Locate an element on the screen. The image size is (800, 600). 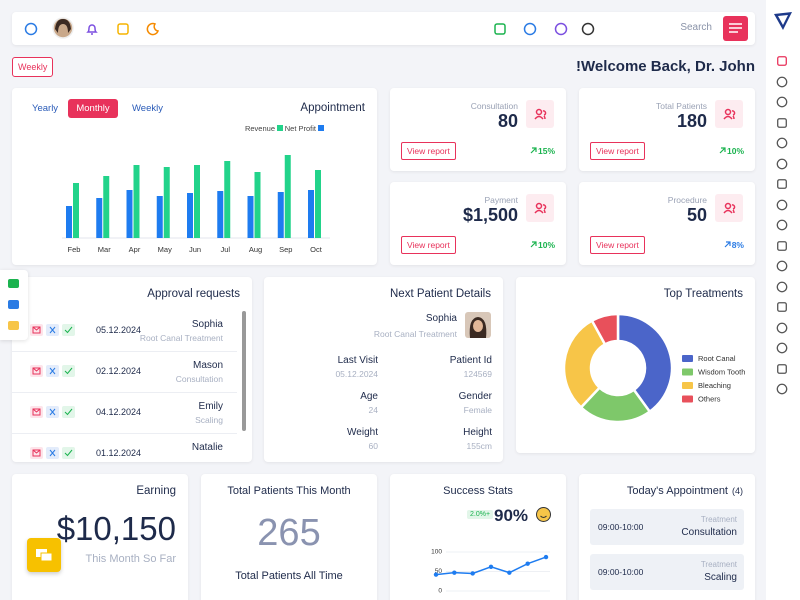
x-tick-label: Aug is located at coordinates (255, 249).